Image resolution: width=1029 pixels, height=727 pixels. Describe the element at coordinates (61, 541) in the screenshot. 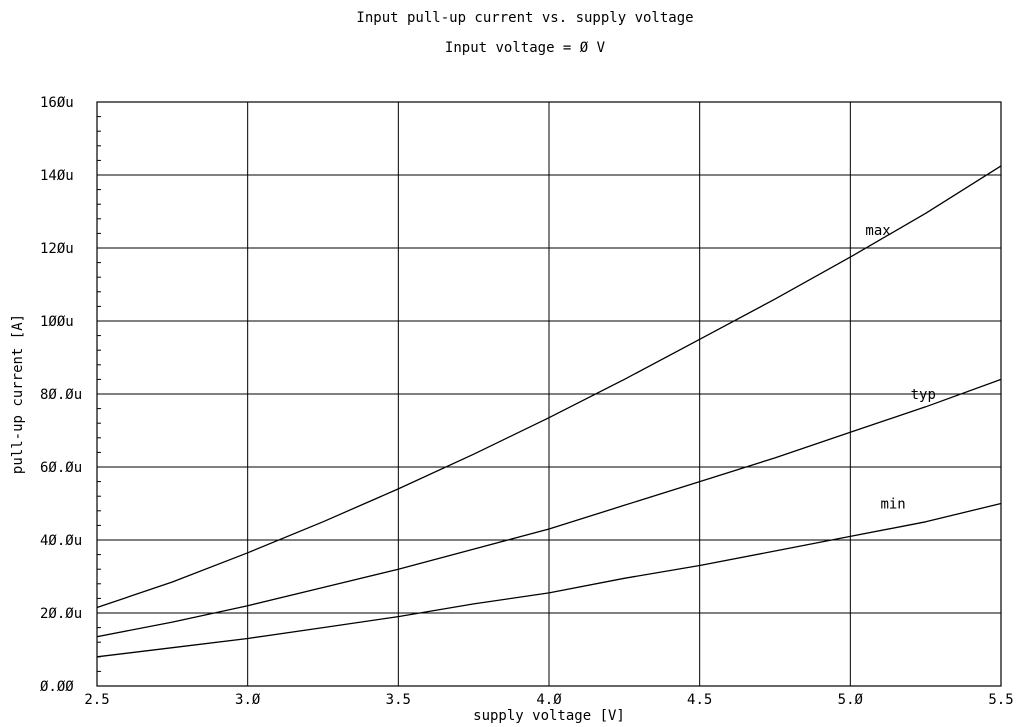

I see `y-tick-label: 4Ø.Øu` at that location.